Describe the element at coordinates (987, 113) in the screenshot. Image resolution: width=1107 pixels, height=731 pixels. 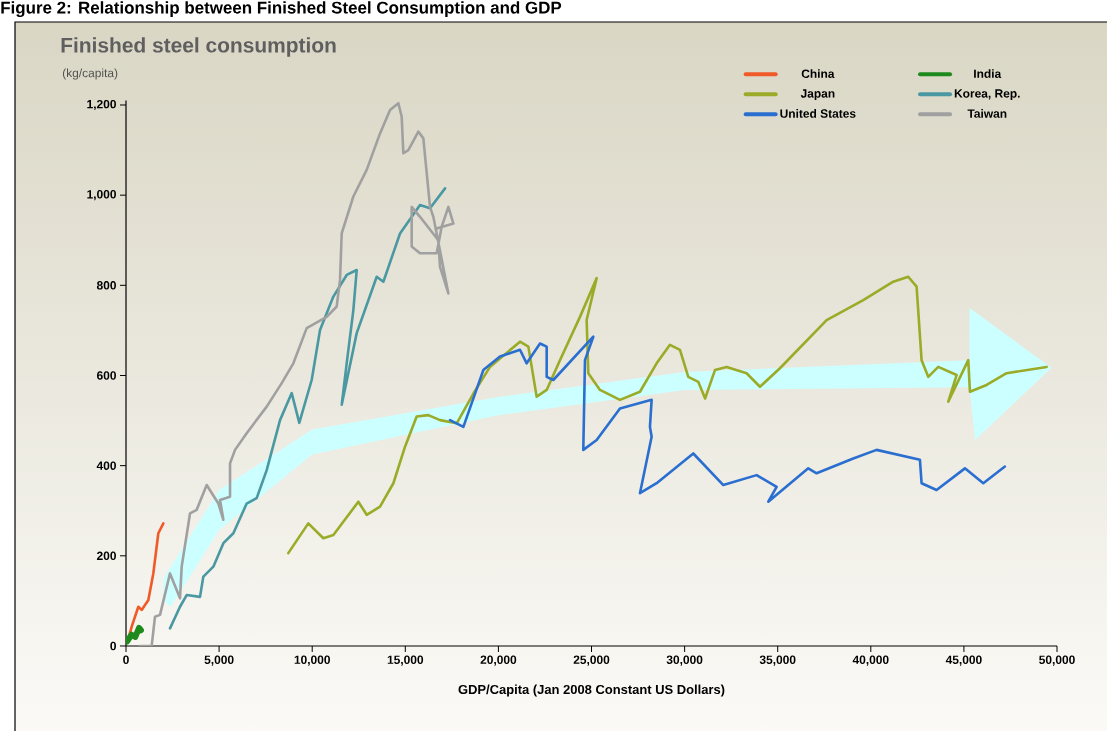
I see `legend-label: Taiwan` at that location.